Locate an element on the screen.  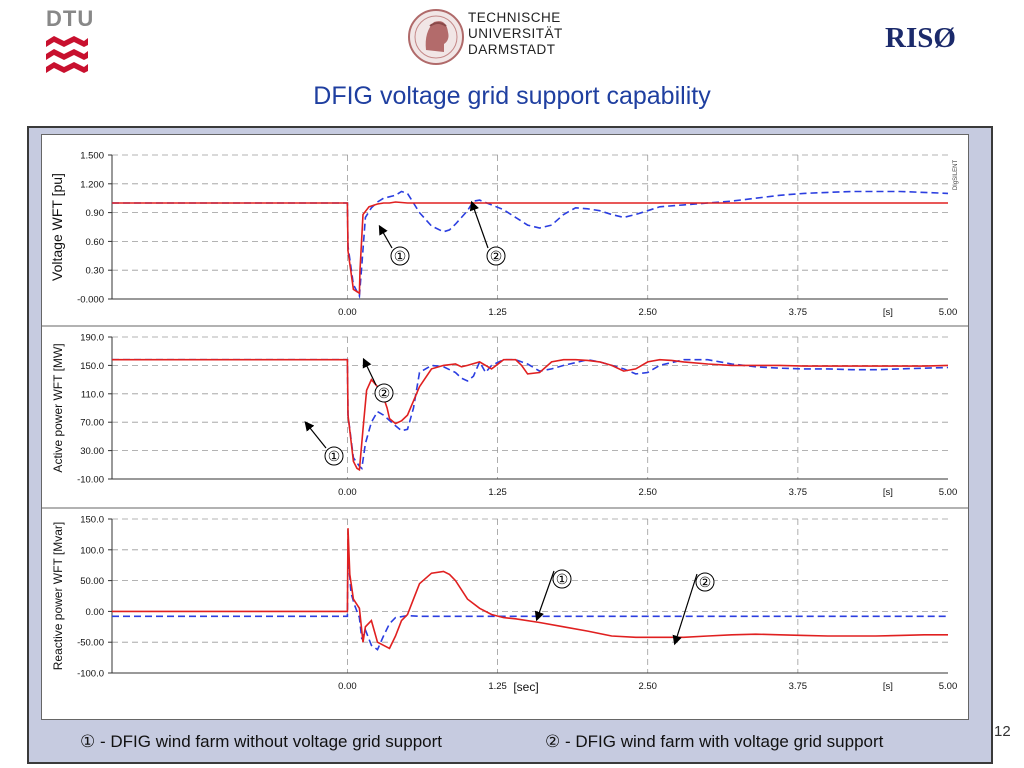
page-number: 12 is located at coordinates (1002, 731).